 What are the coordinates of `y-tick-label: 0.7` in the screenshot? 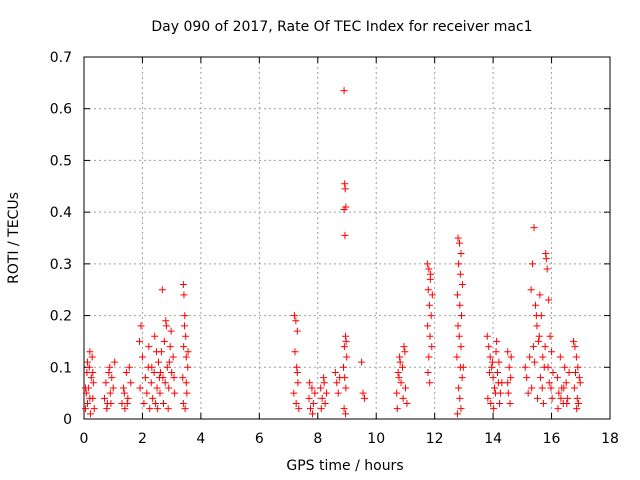 It's located at (61, 58).